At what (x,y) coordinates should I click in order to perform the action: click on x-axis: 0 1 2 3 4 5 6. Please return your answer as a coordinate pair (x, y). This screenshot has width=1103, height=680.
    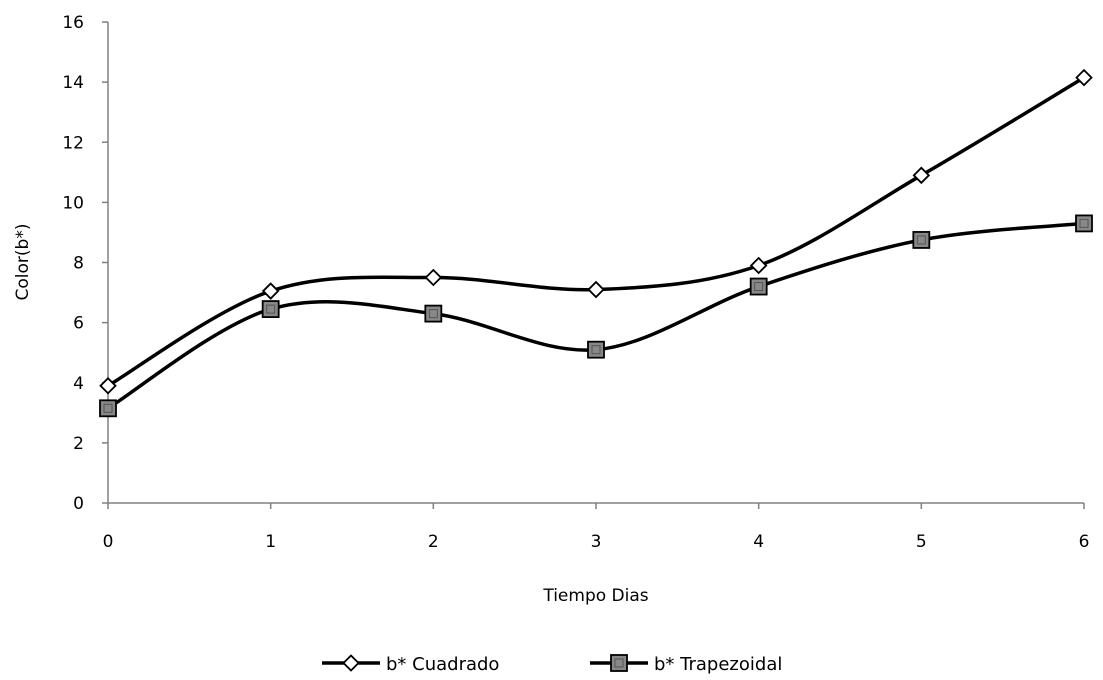
    Looking at the image, I should click on (596, 527).